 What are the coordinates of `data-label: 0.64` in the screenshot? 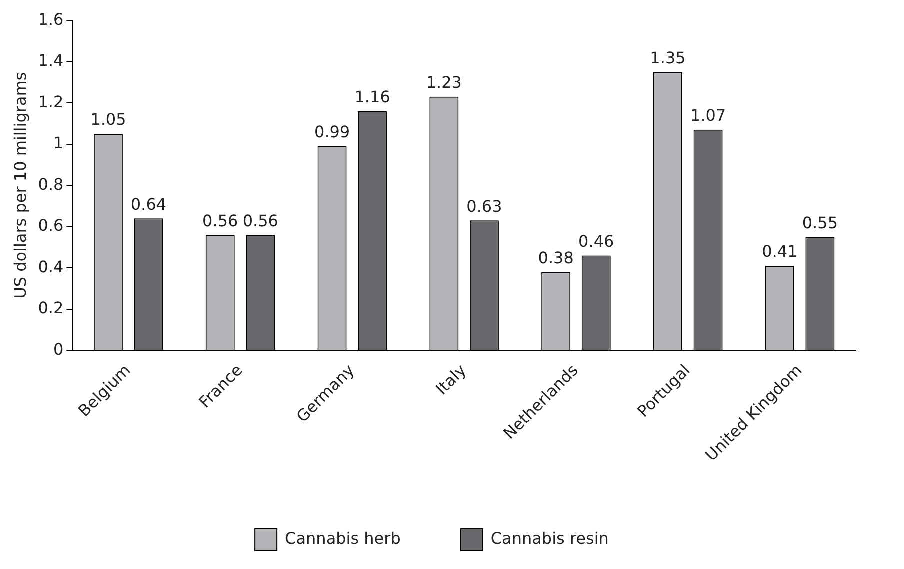 It's located at (148, 204).